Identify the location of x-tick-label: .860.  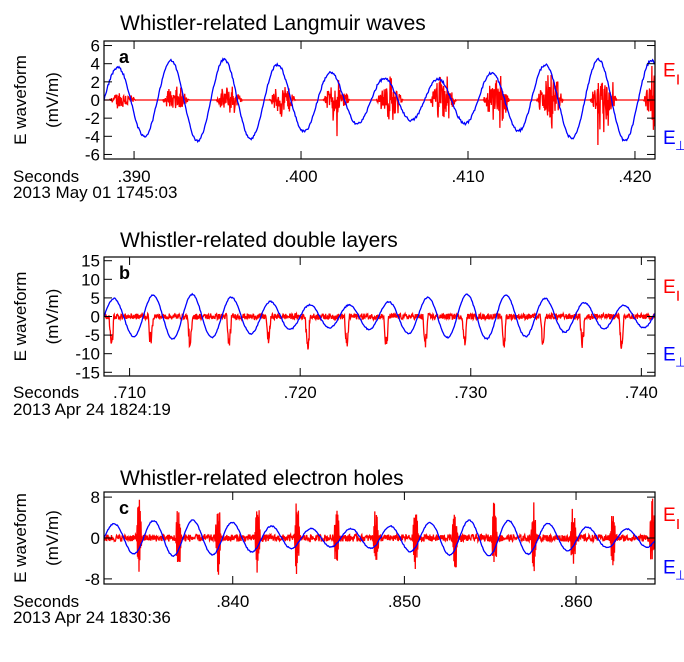
(575, 601).